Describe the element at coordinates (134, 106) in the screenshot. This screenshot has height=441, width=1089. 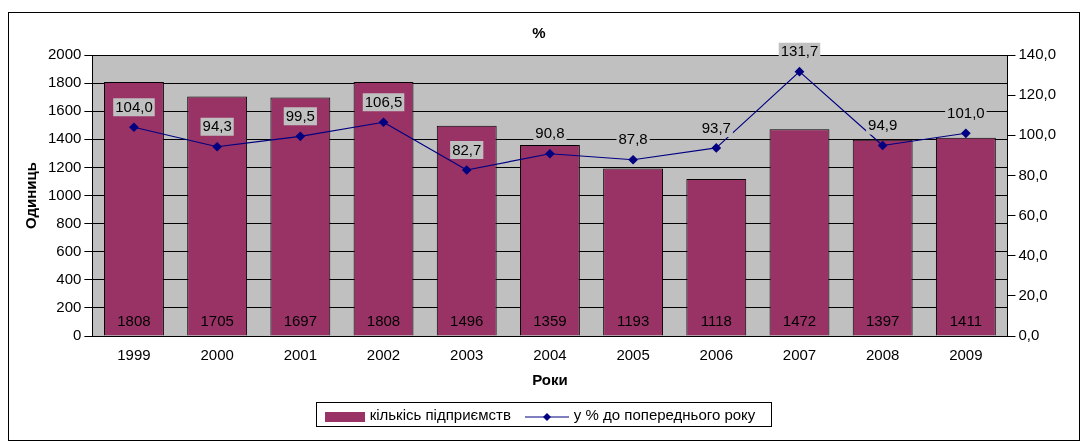
I see `data-label: 104,0` at that location.